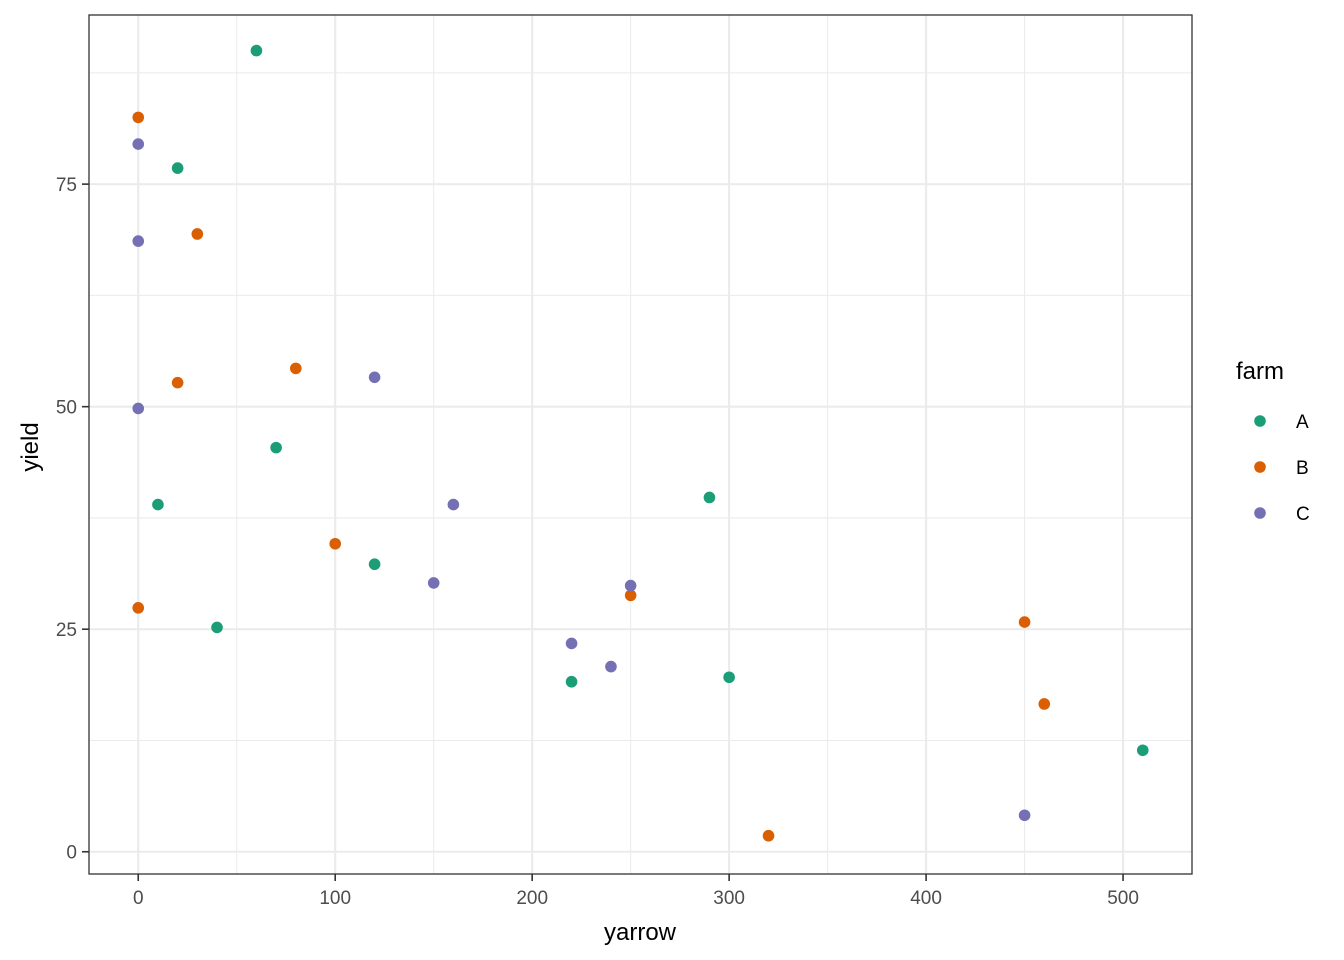  What do you see at coordinates (1302, 422) in the screenshot?
I see `legend-label-a: A` at bounding box center [1302, 422].